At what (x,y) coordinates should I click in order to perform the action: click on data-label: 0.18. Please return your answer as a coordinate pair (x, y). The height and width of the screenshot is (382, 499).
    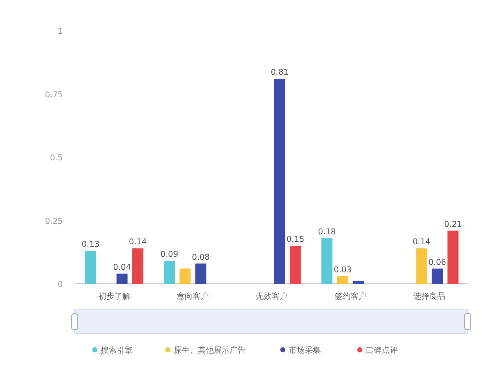
    Looking at the image, I should click on (327, 231).